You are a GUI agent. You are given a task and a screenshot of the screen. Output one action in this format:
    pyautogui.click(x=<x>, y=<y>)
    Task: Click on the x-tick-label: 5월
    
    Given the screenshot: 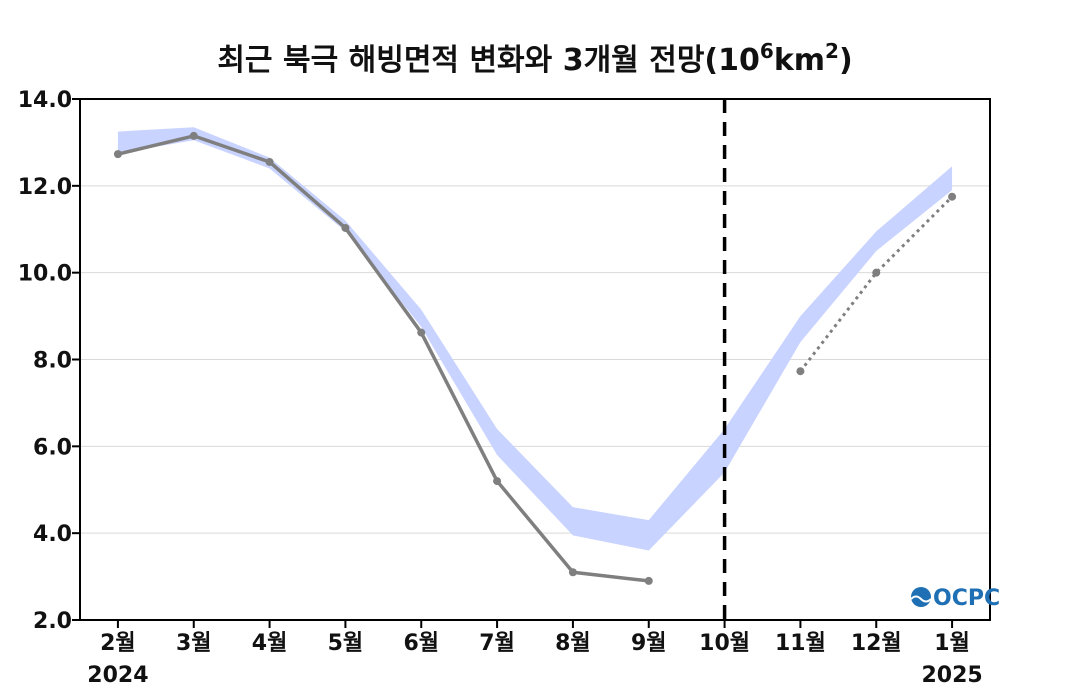 What is the action you would take?
    pyautogui.click(x=346, y=643)
    